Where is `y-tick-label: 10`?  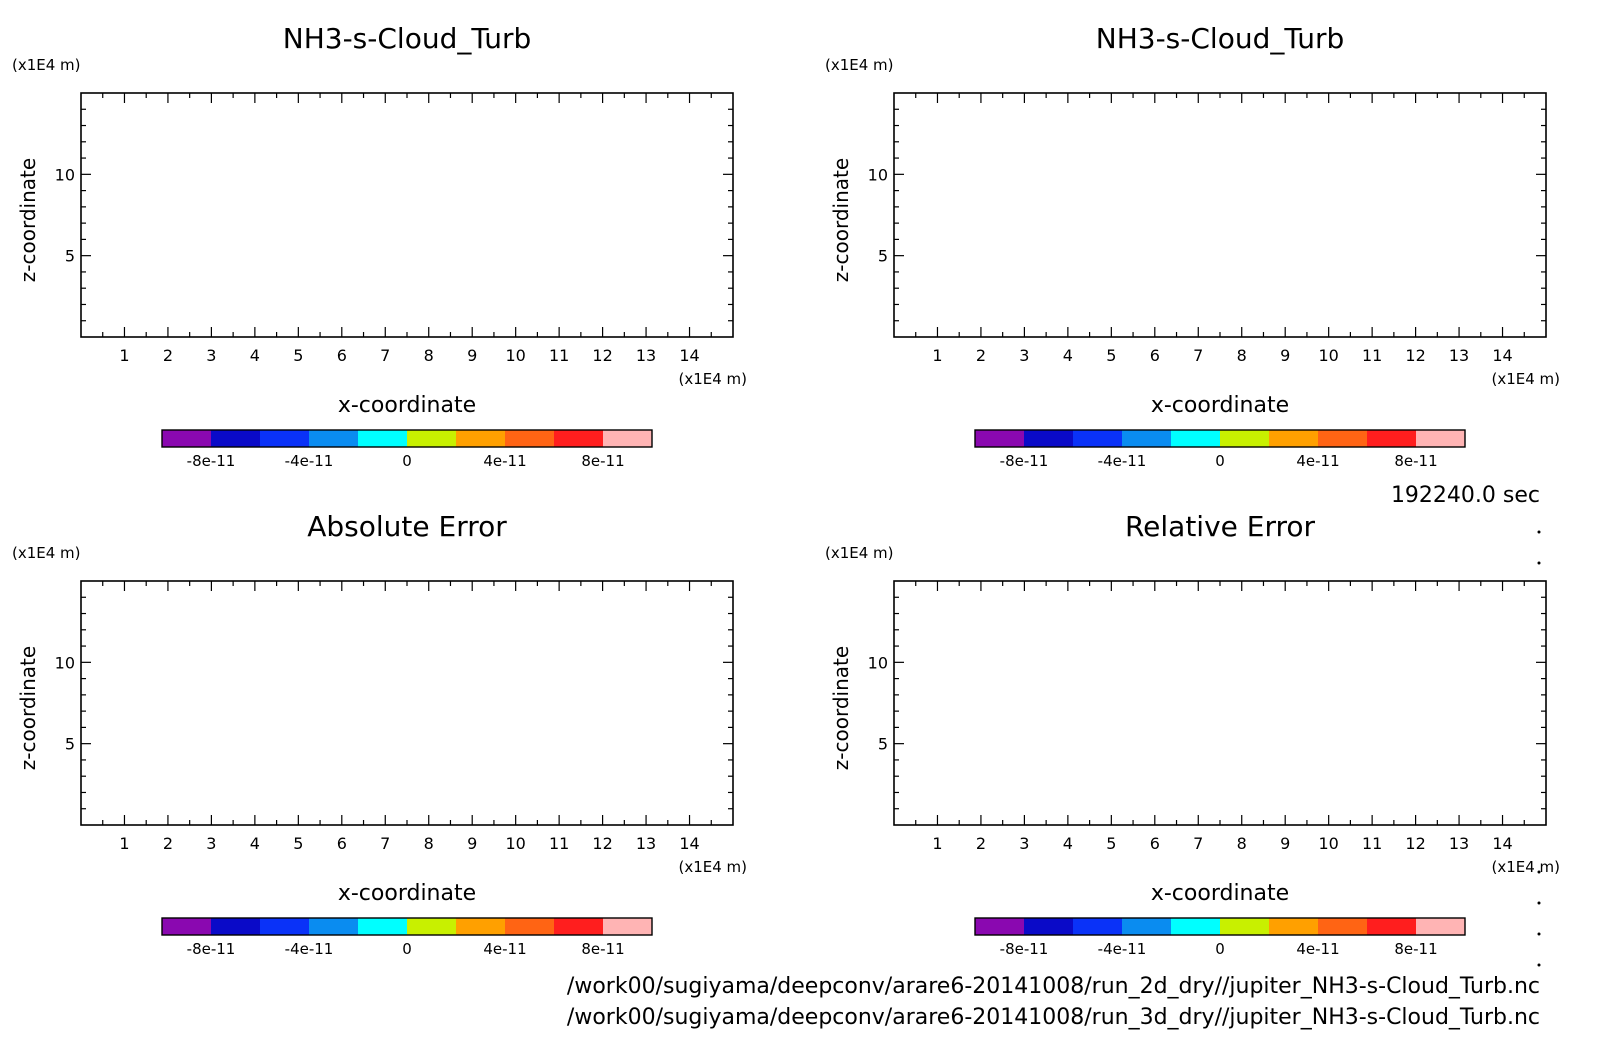
y-tick-label: 10 is located at coordinates (878, 174).